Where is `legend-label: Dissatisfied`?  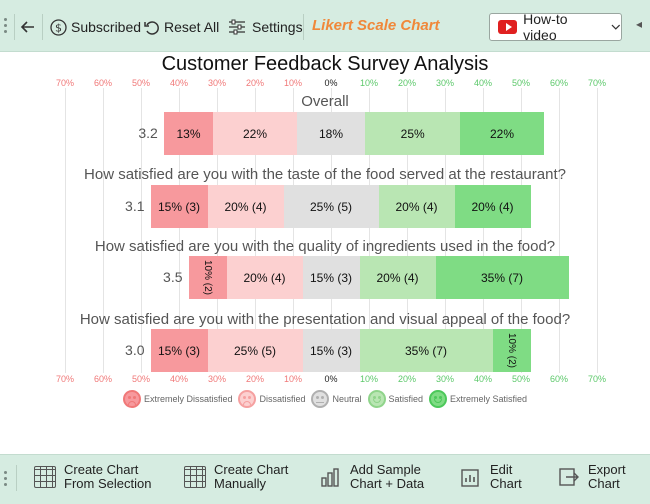
legend-label: Dissatisfied is located at coordinates (282, 399).